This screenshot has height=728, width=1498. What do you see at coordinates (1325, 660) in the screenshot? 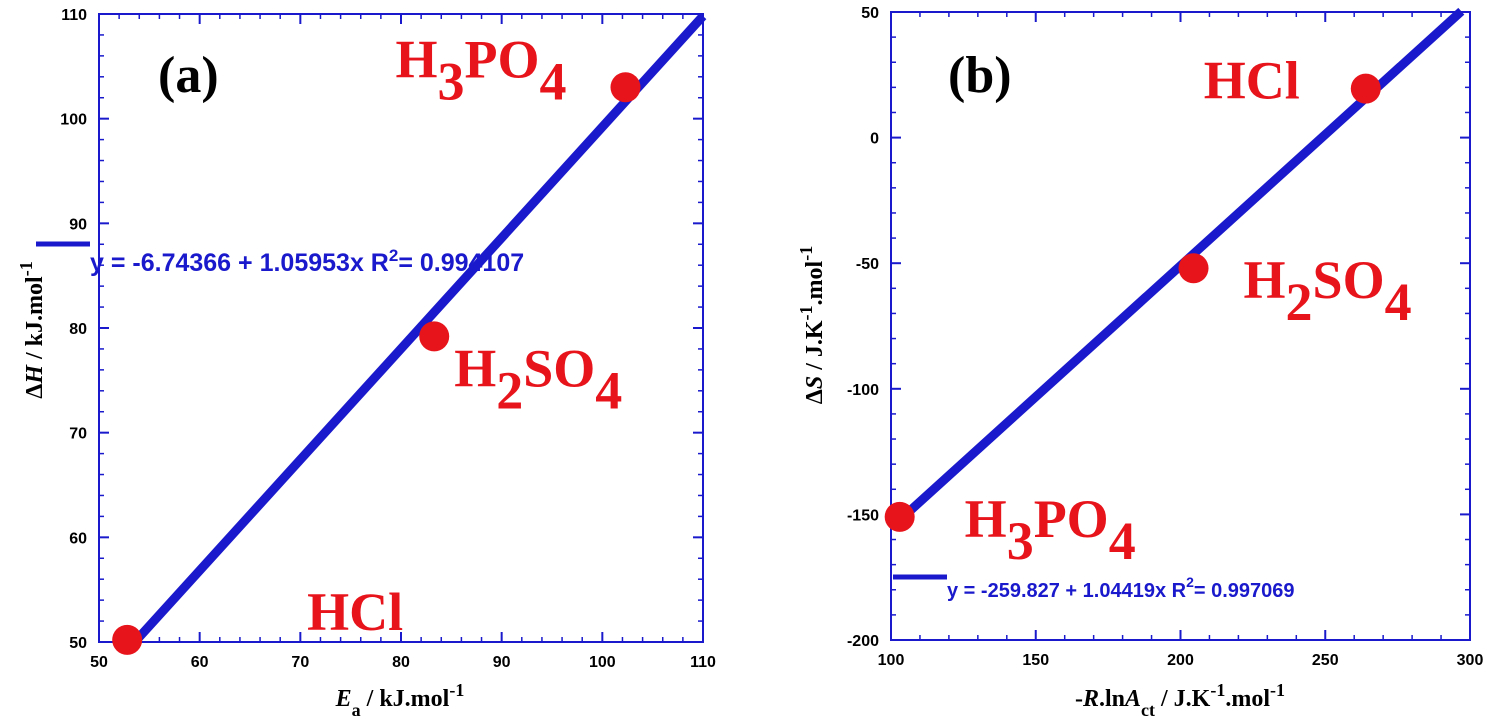
I see `x-tick-label: 250` at bounding box center [1325, 660].